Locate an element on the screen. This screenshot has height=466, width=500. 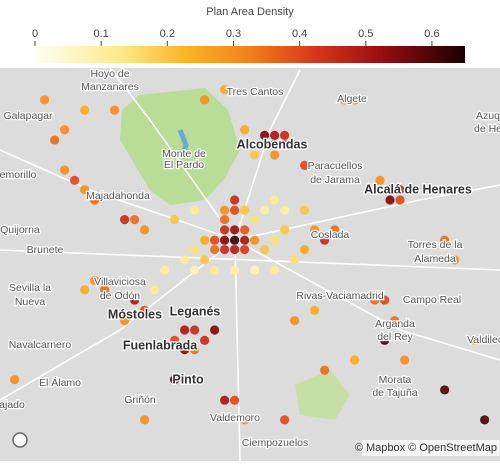
place-label: El Álamo is located at coordinates (60, 382).